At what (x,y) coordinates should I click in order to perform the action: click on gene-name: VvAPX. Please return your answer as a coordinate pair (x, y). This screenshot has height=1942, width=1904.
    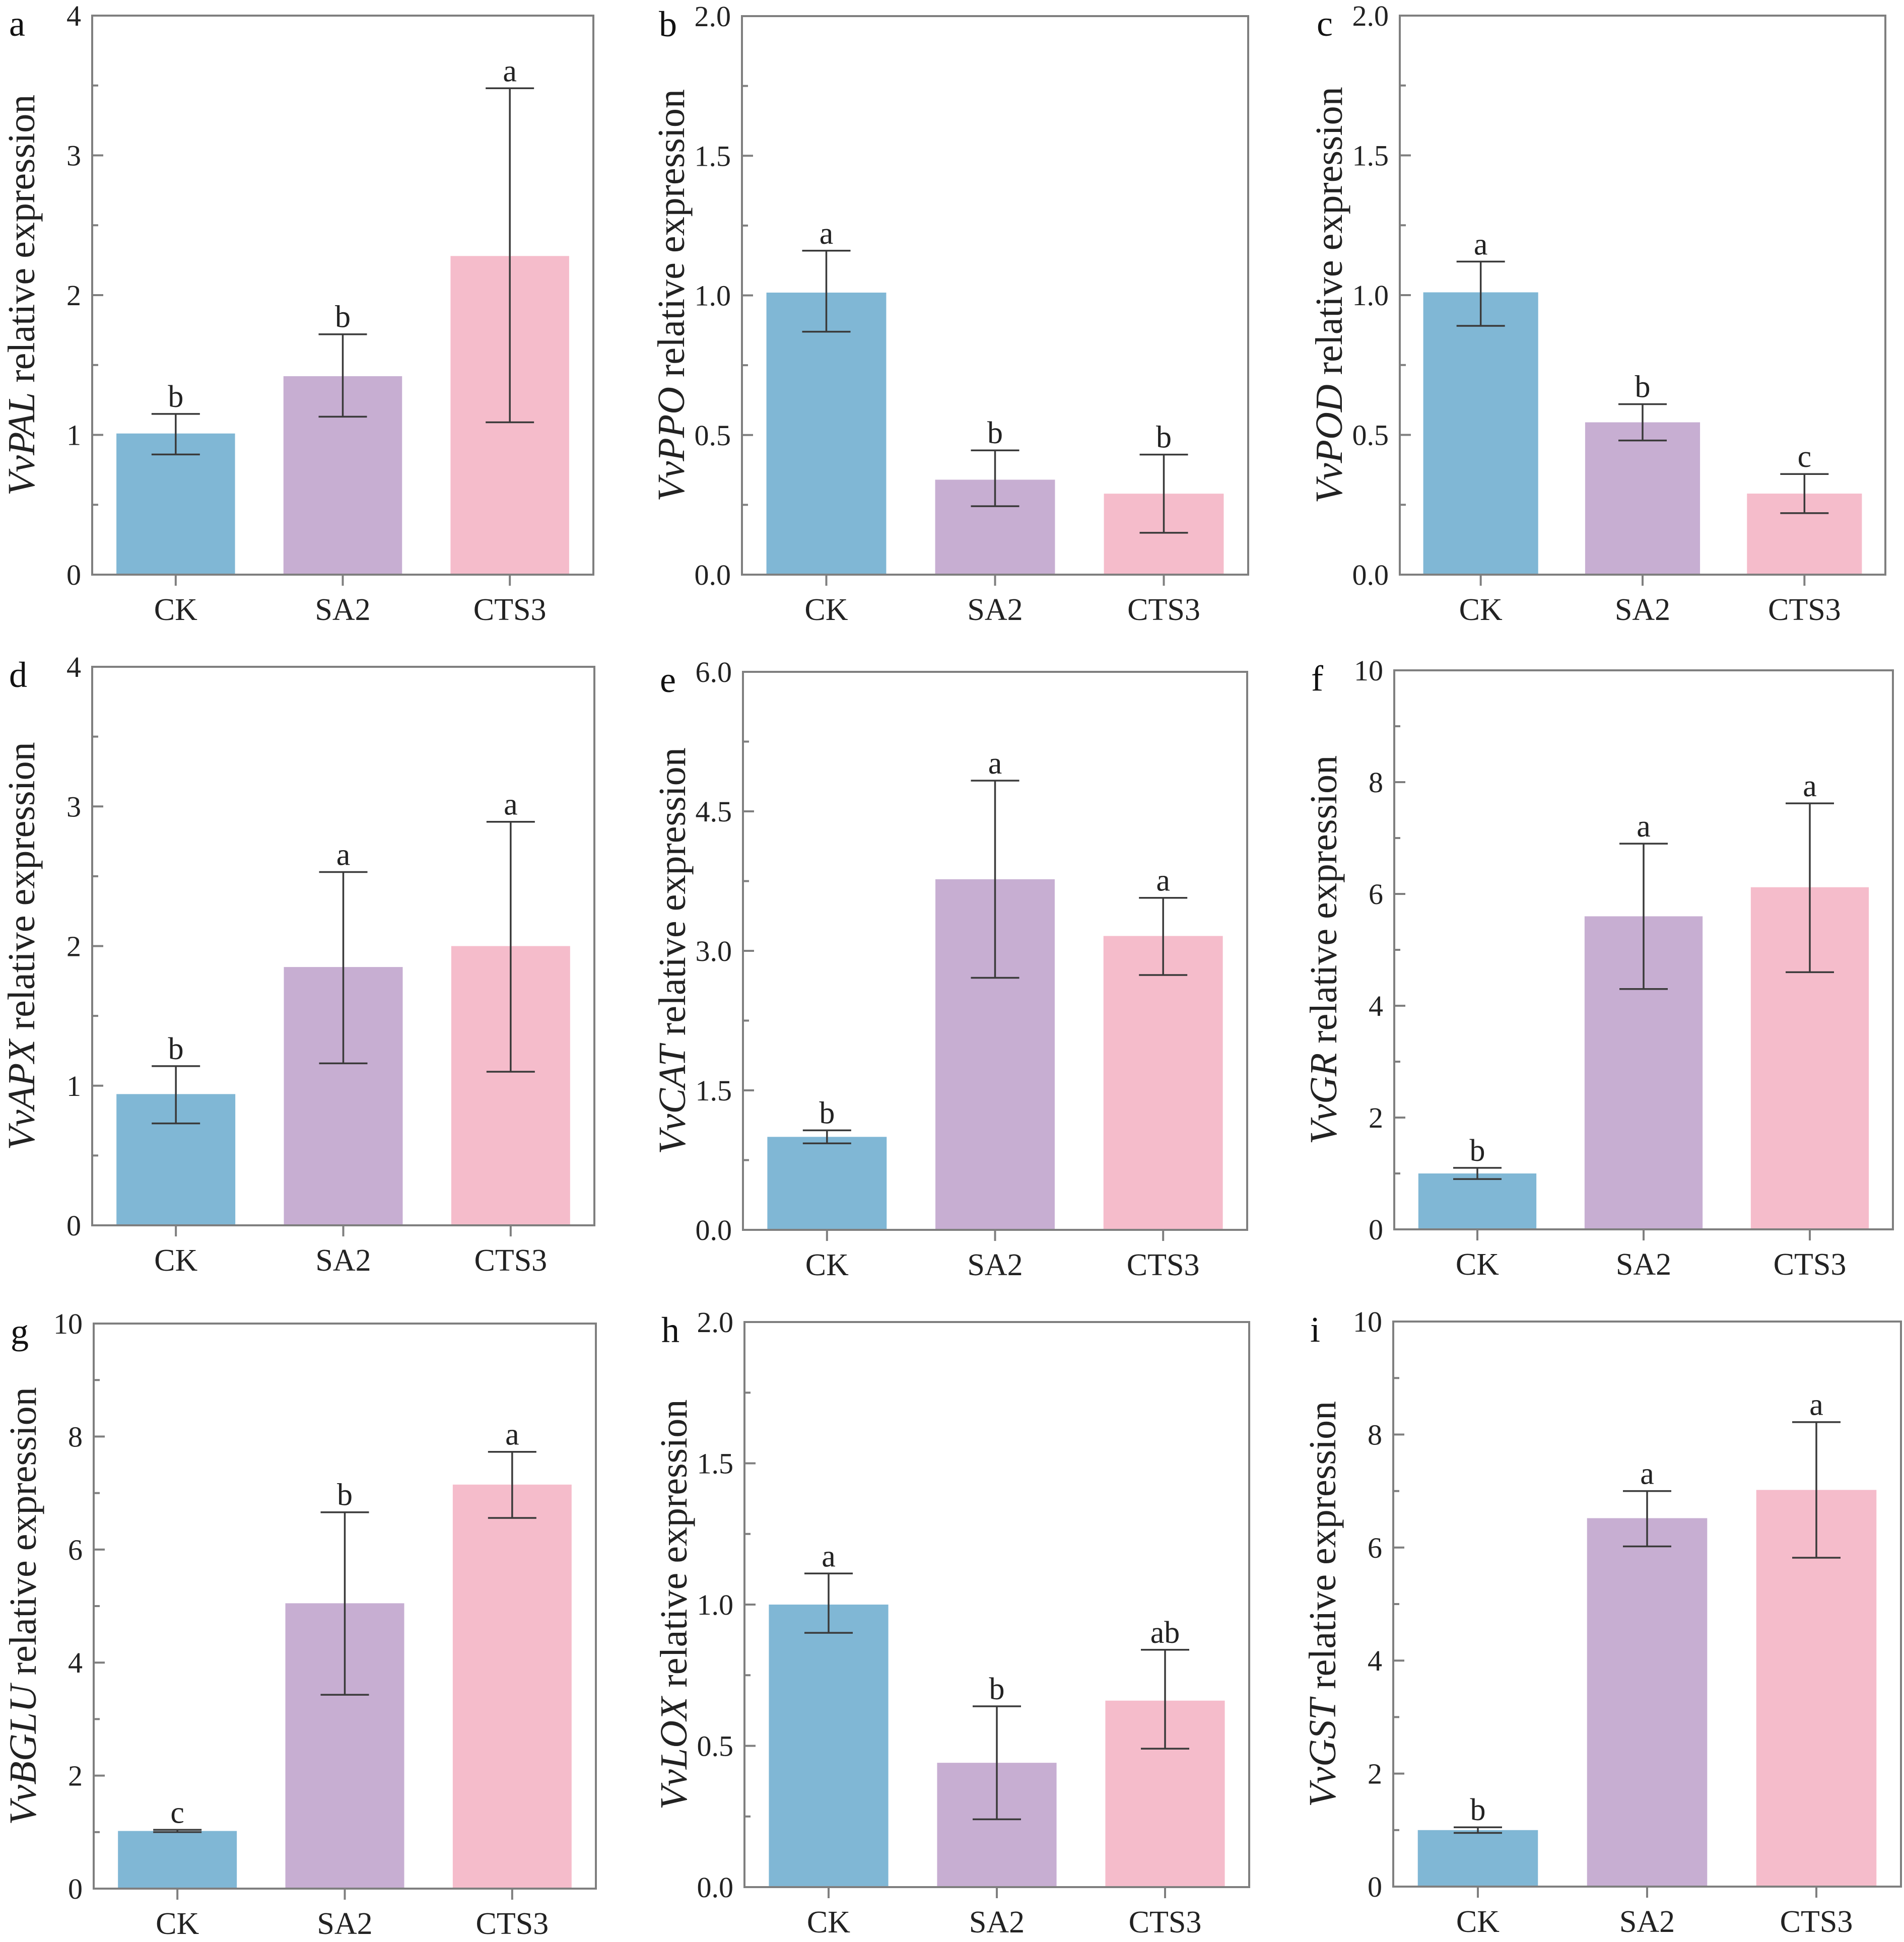
    Looking at the image, I should click on (22, 1094).